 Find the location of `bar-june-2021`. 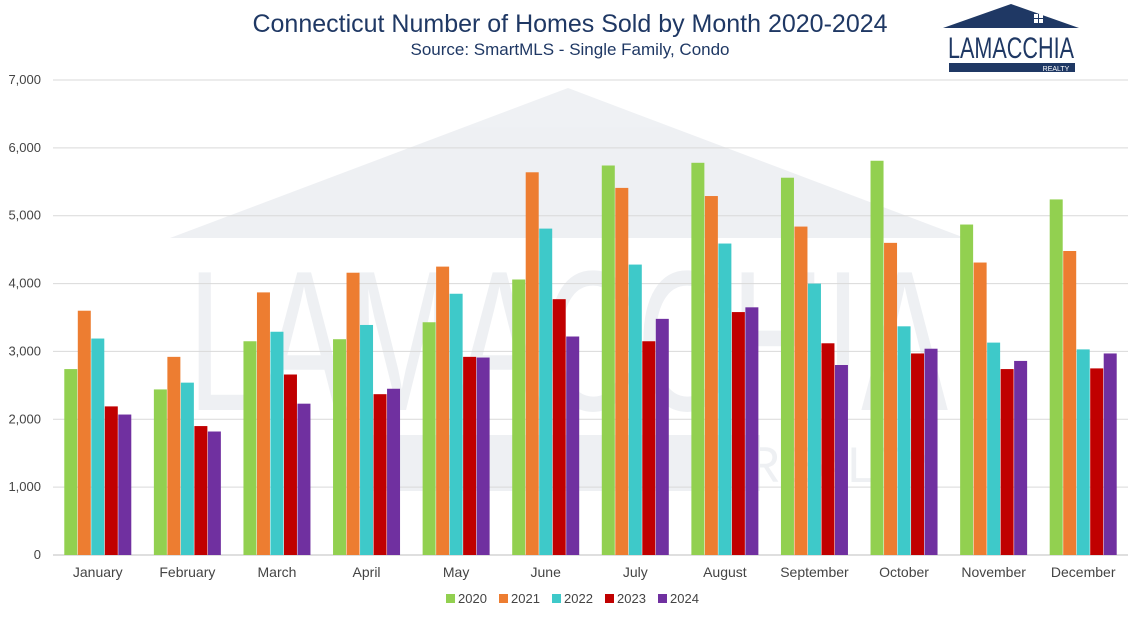

bar-june-2021 is located at coordinates (532, 364).